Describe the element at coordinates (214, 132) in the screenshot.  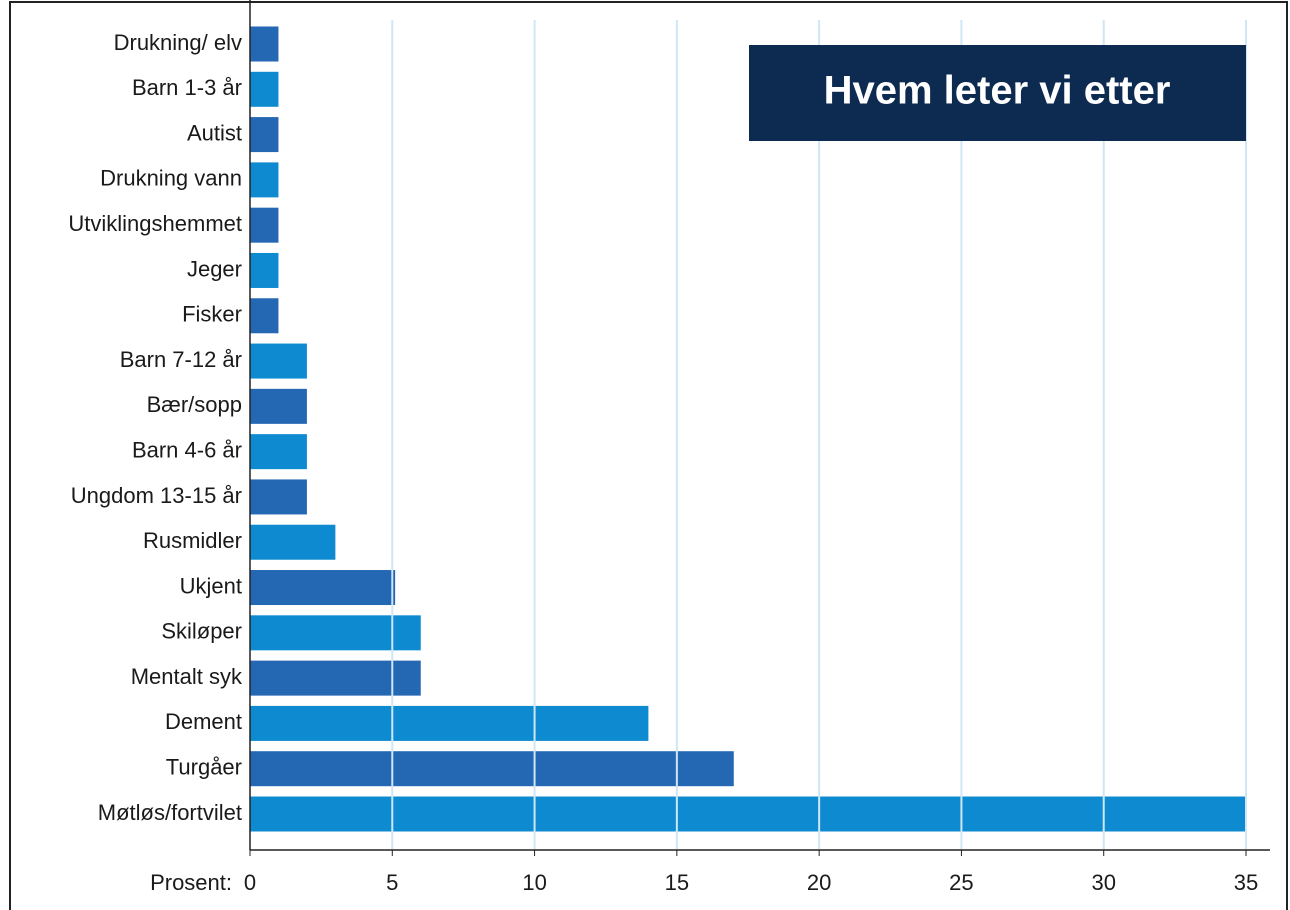
I see `y-tick-label: Autist` at that location.